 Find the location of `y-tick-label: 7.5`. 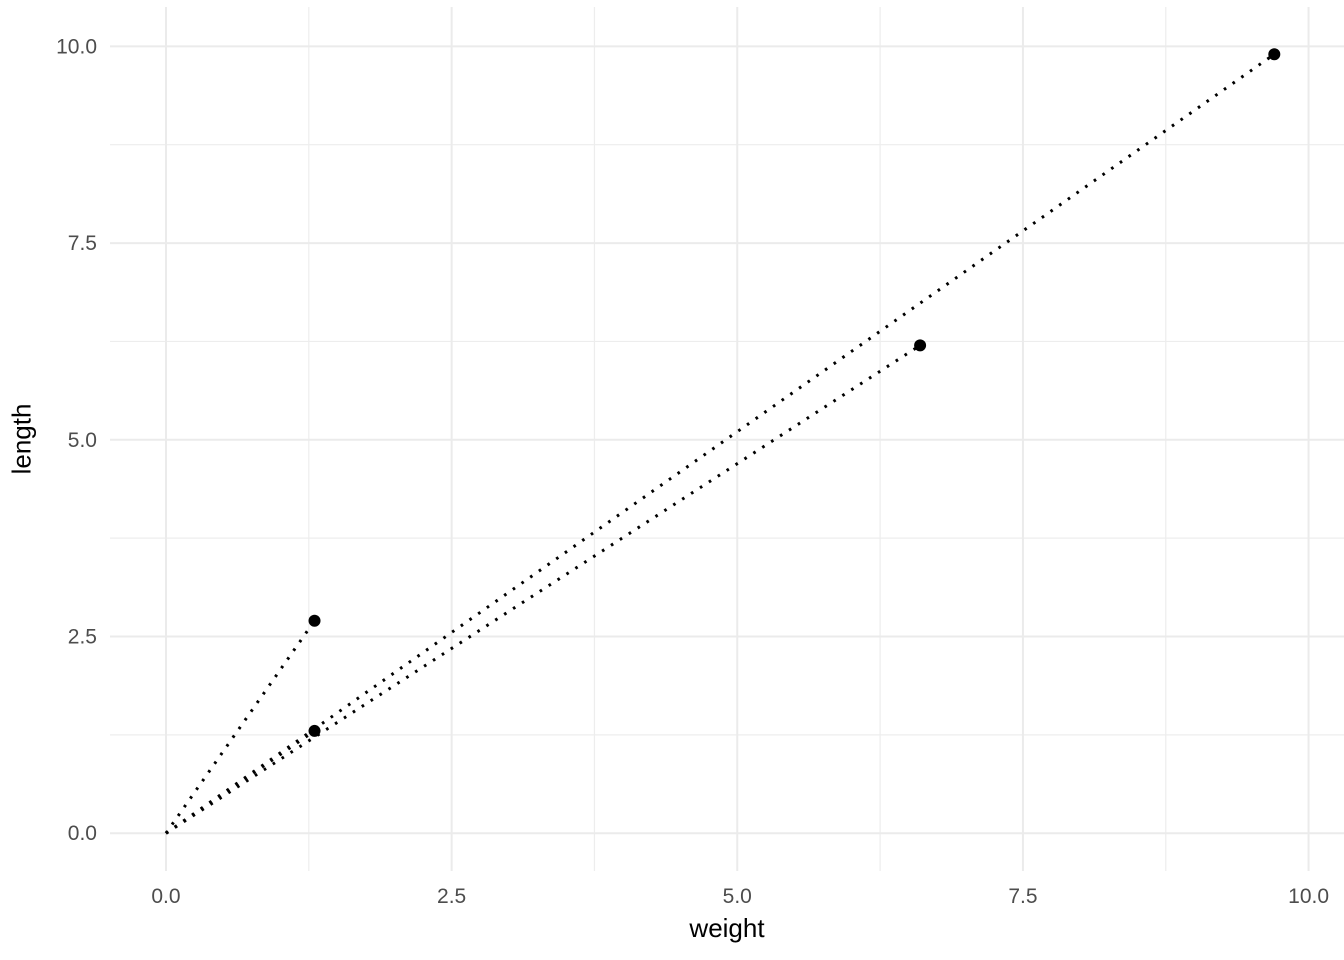

y-tick-label: 7.5 is located at coordinates (82, 243).